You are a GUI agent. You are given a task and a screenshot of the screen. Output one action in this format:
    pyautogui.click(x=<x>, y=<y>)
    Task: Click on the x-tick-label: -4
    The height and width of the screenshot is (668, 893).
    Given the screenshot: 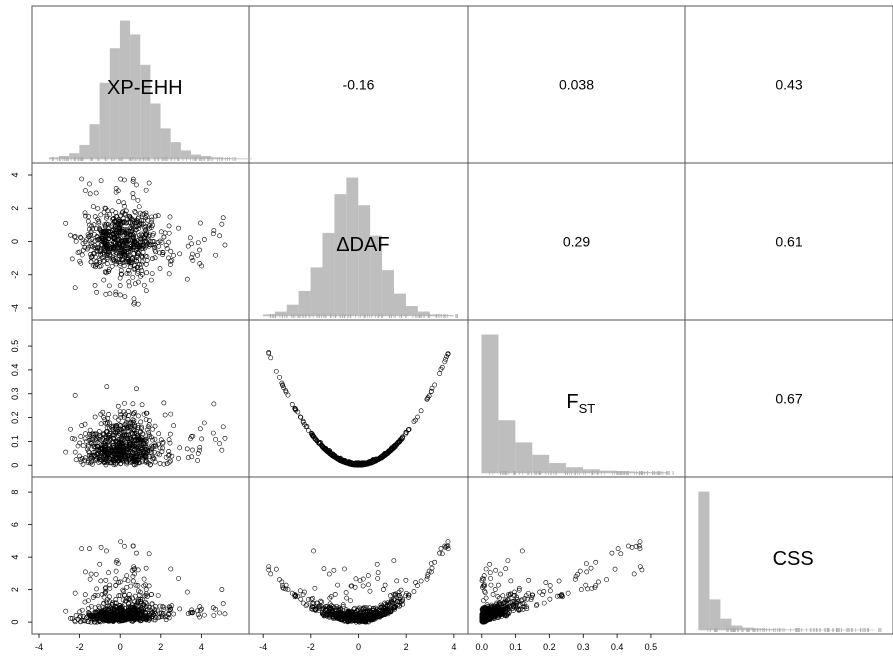 What is the action you would take?
    pyautogui.click(x=263, y=647)
    